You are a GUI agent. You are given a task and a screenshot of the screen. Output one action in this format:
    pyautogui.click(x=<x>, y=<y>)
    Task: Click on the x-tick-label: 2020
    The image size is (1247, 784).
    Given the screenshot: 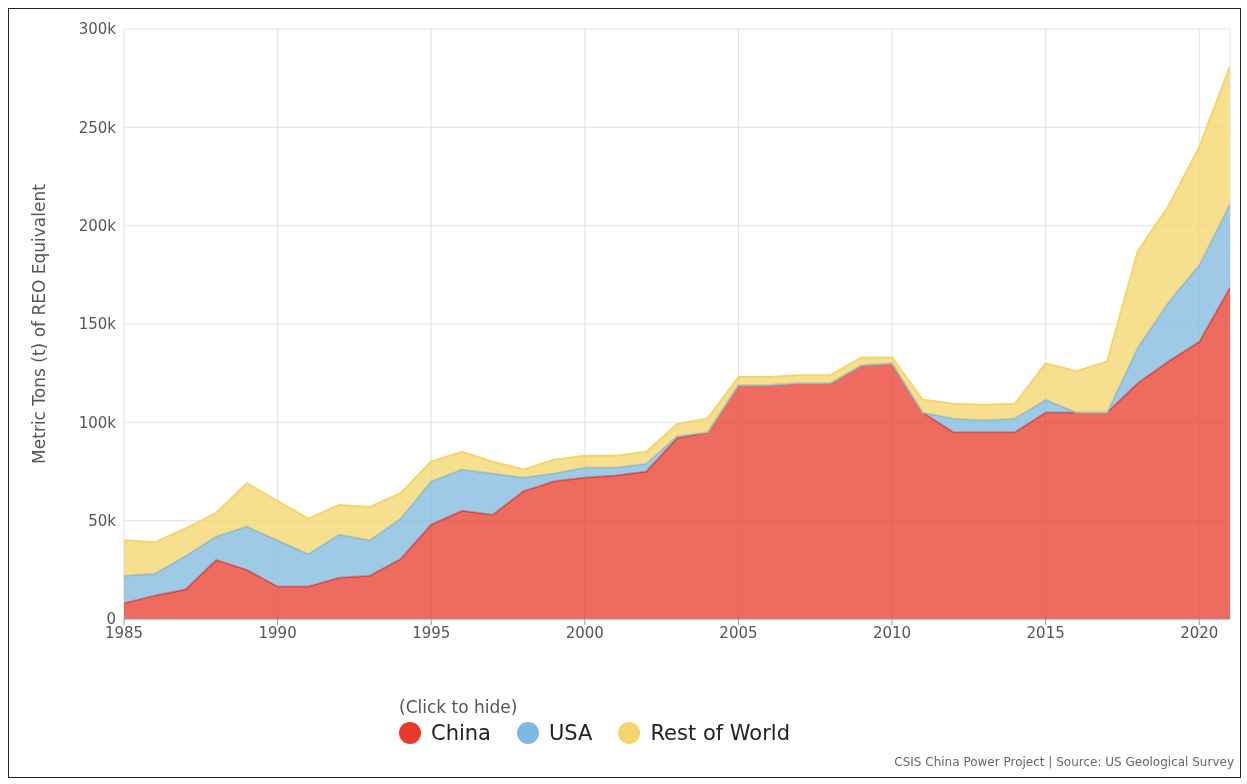 What is the action you would take?
    pyautogui.click(x=1199, y=632)
    